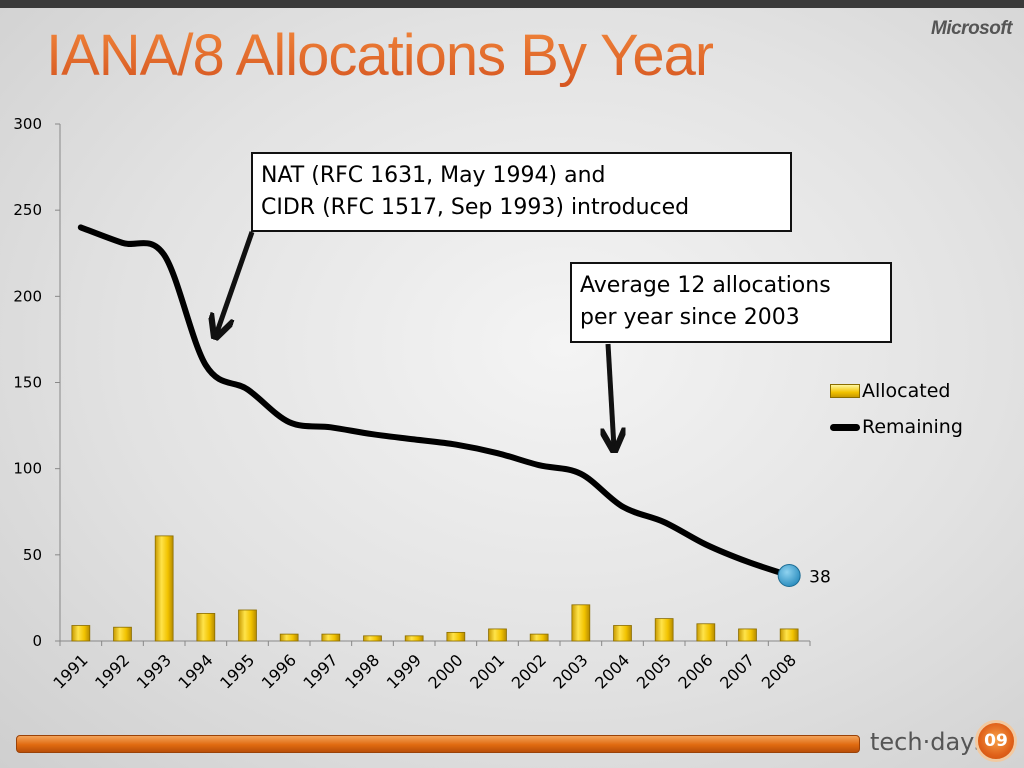  Describe the element at coordinates (237, 671) in the screenshot. I see `x-tick-label: 1995` at that location.